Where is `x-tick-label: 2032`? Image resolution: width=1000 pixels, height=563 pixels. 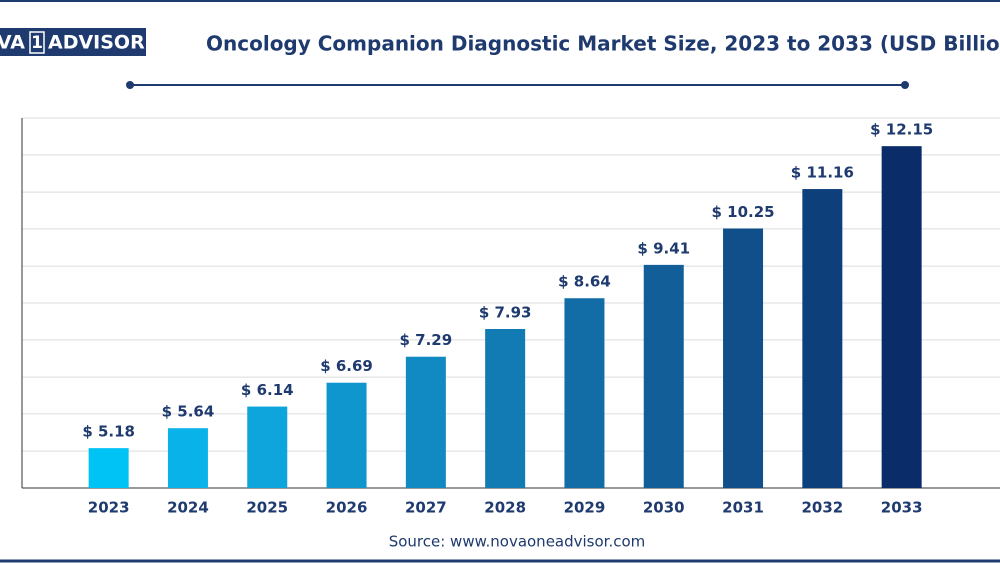 x-tick-label: 2032 is located at coordinates (822, 508).